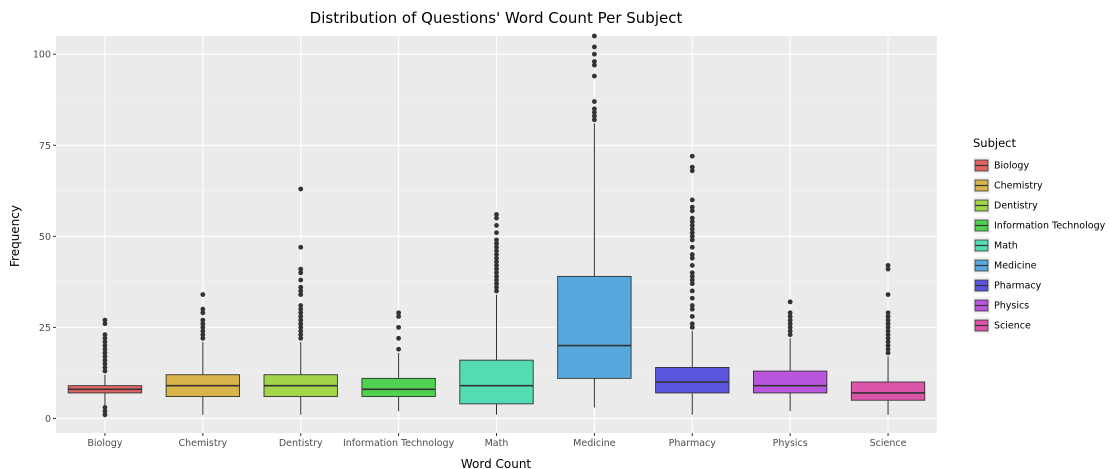  I want to click on y-tick-label: 25, so click(45, 328).